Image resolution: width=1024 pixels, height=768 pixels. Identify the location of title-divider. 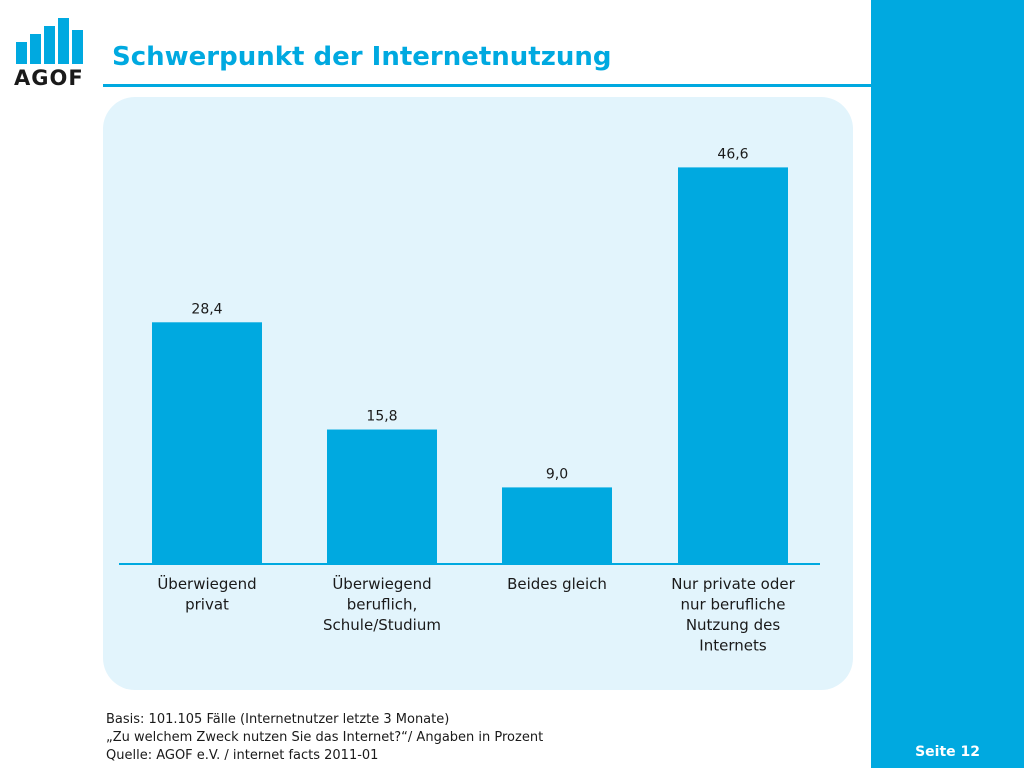
(487, 85).